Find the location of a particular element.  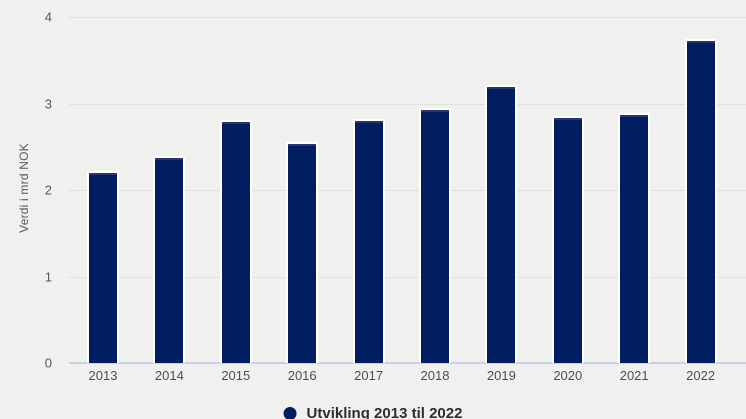

bar-2014 is located at coordinates (169, 259).